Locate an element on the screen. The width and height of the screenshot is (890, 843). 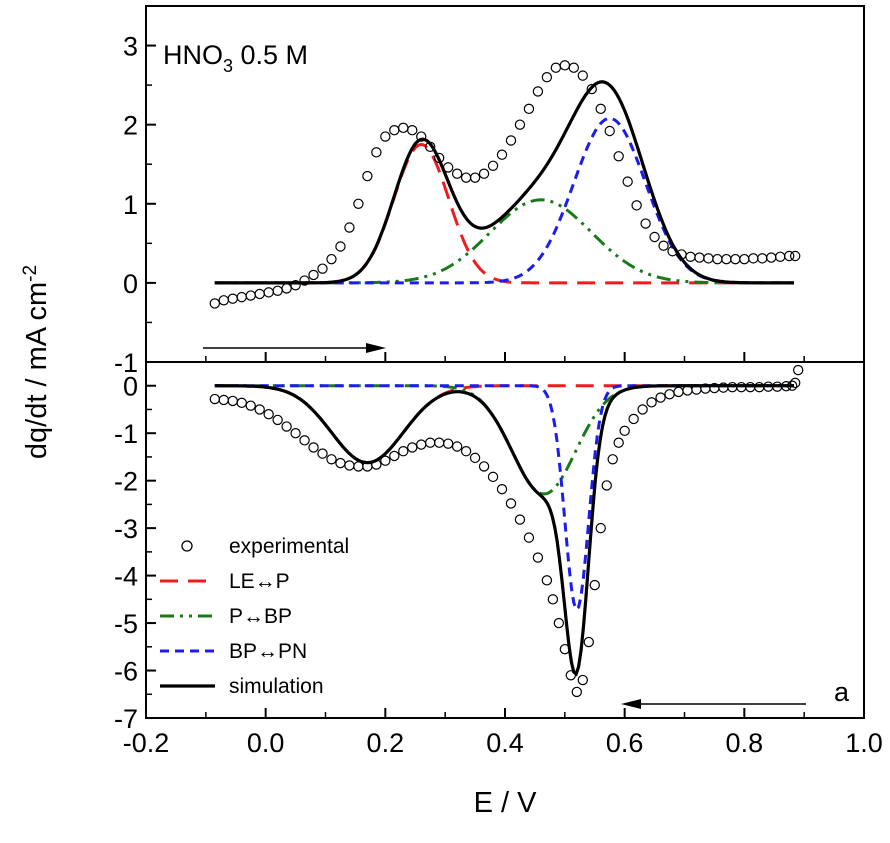
y-tick-label: 2 is located at coordinates (130, 126).